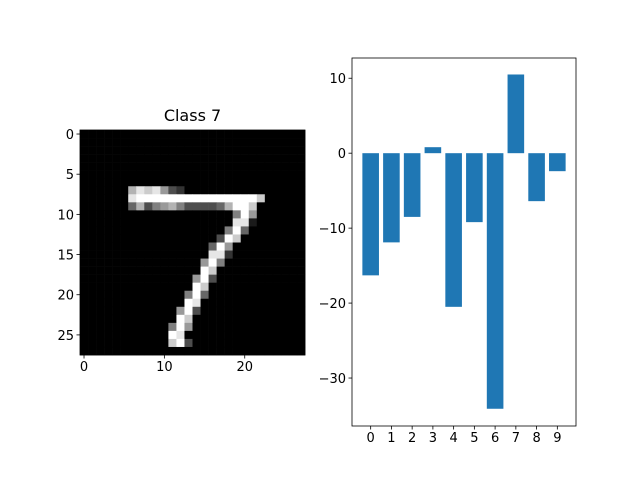  What do you see at coordinates (391, 198) in the screenshot?
I see `bar` at bounding box center [391, 198].